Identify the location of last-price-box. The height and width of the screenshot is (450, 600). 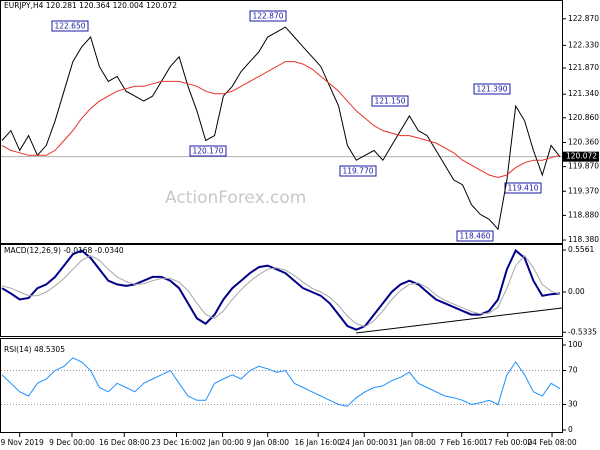
(581, 156).